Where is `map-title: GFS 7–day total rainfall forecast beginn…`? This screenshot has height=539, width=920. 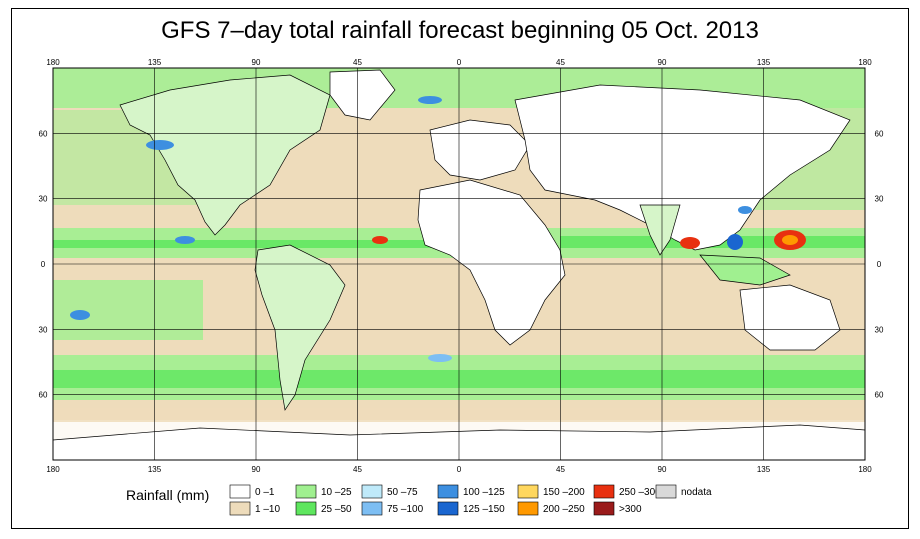 map-title: GFS 7–day total rainfall forecast beginn… is located at coordinates (460, 30).